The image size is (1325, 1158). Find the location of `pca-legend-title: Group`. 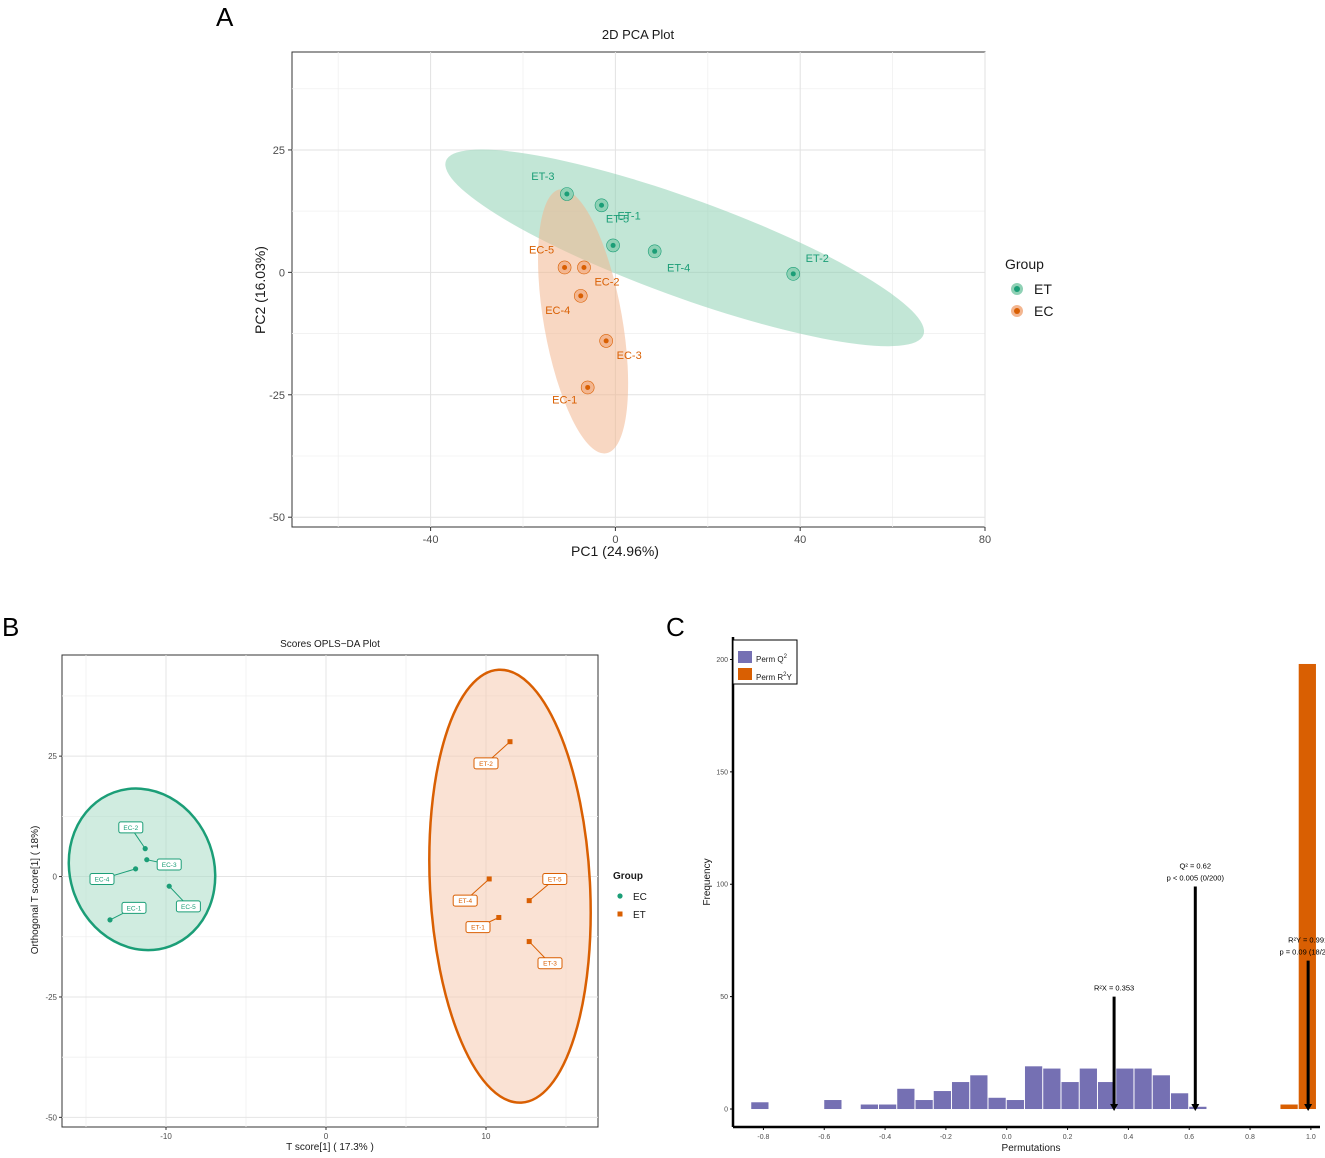

pca-legend-title: Group is located at coordinates (1024, 264).